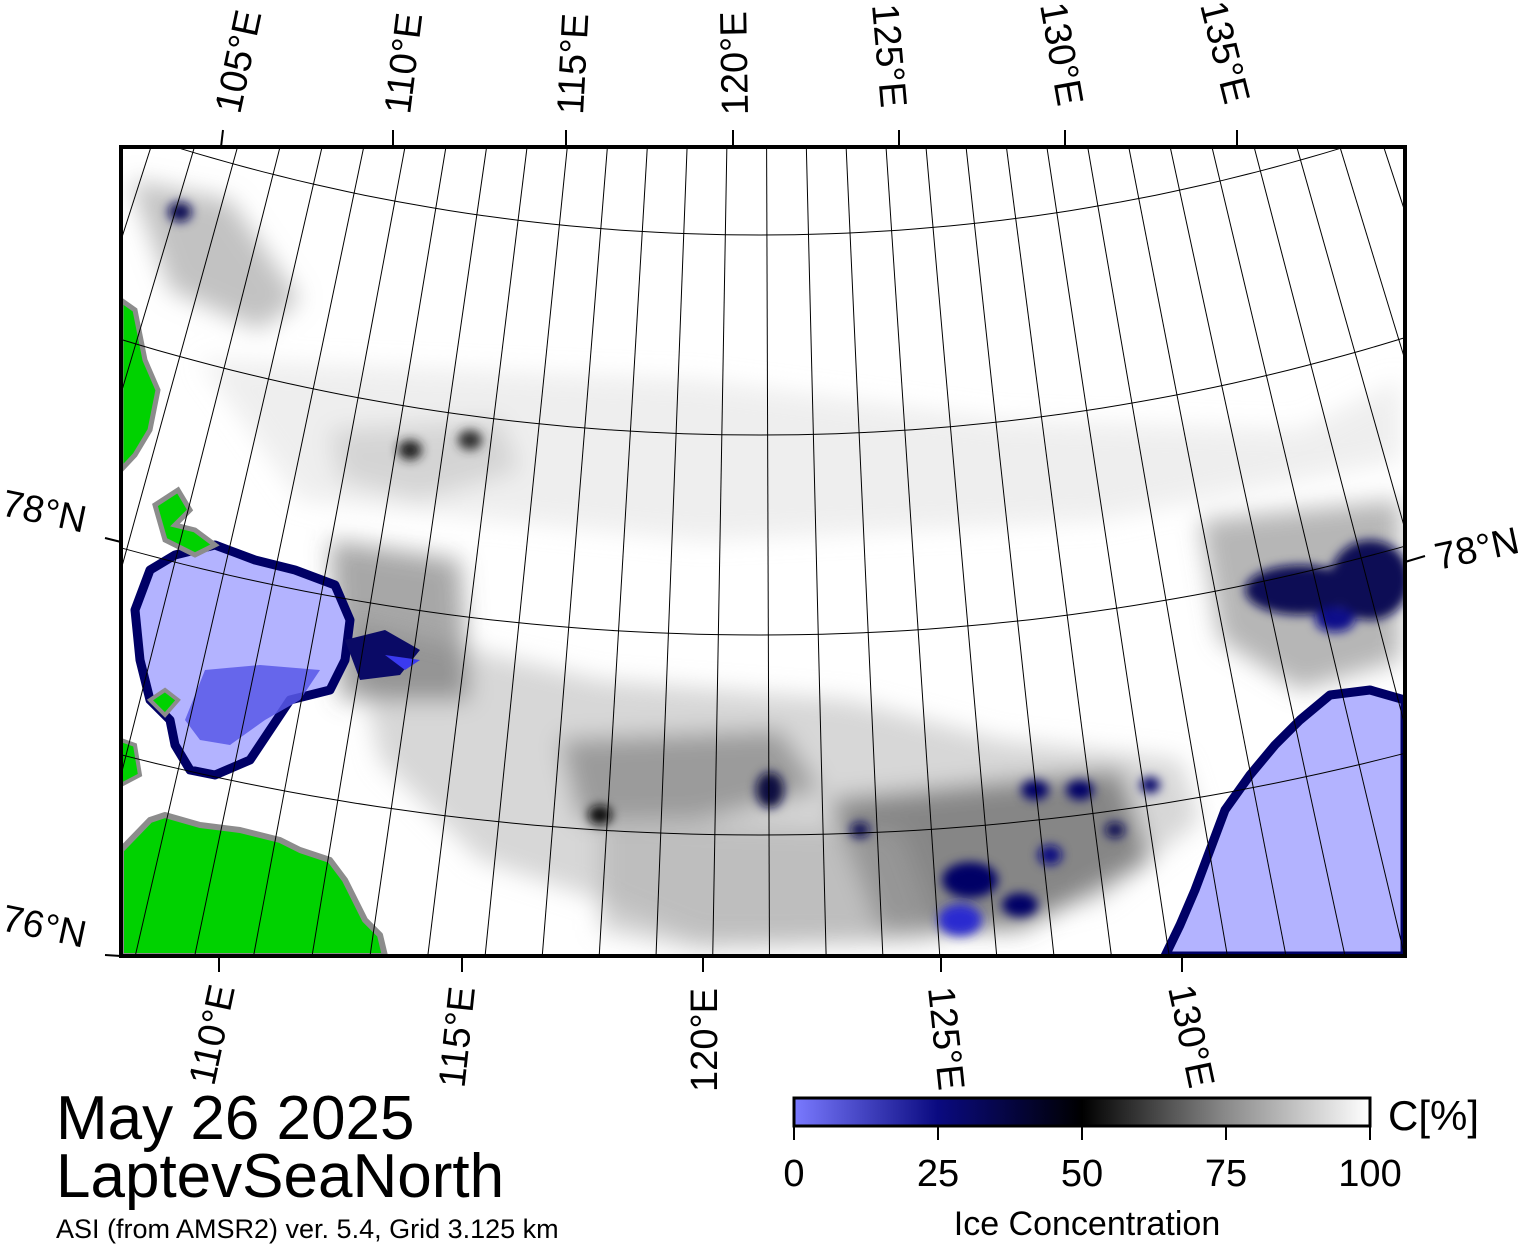 The height and width of the screenshot is (1250, 1528). What do you see at coordinates (404, 63) in the screenshot?
I see `top-lon-label: 110°E` at bounding box center [404, 63].